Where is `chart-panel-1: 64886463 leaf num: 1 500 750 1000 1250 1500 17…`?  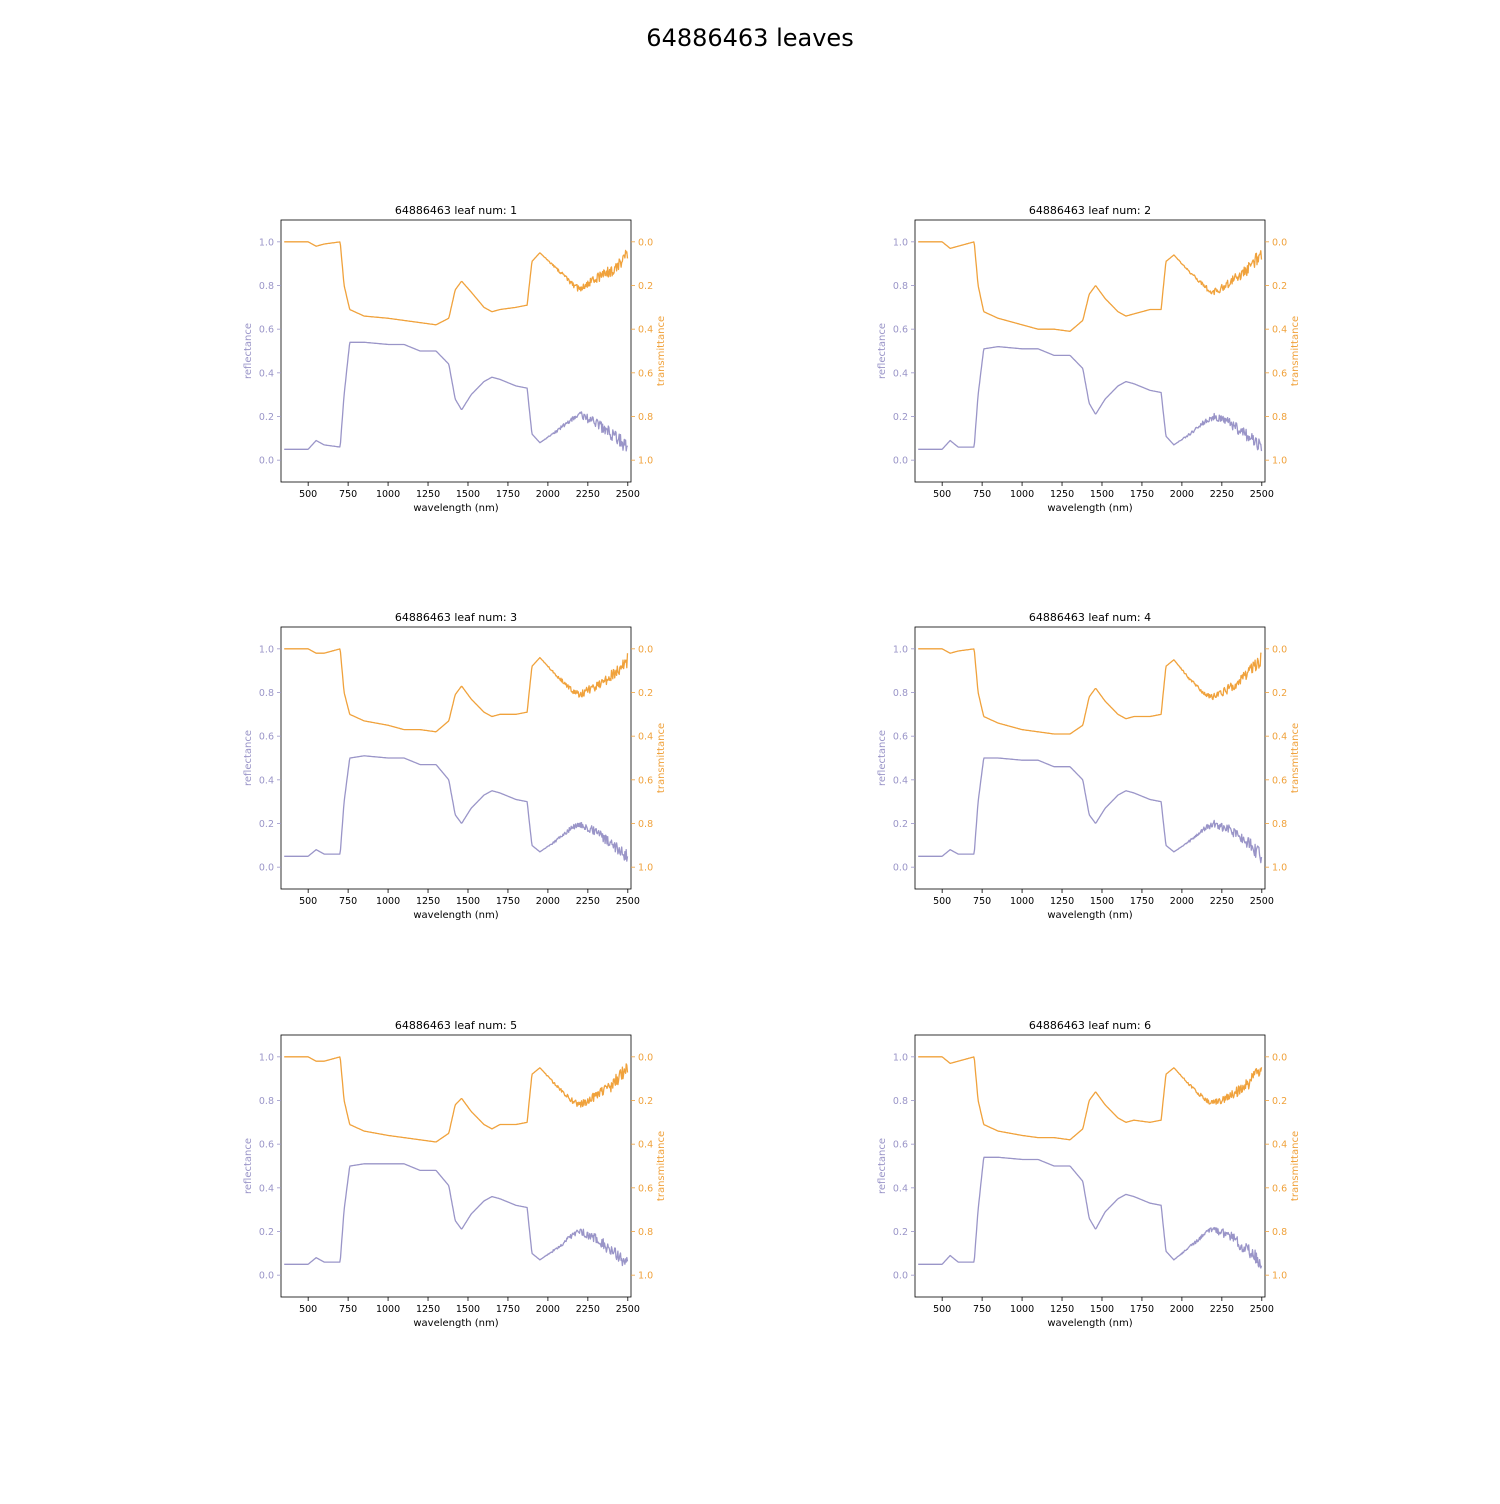
chart-panel-1: 64886463 leaf num: 1 500 750 1000 1250 1500 17… is located at coordinates (455, 359).